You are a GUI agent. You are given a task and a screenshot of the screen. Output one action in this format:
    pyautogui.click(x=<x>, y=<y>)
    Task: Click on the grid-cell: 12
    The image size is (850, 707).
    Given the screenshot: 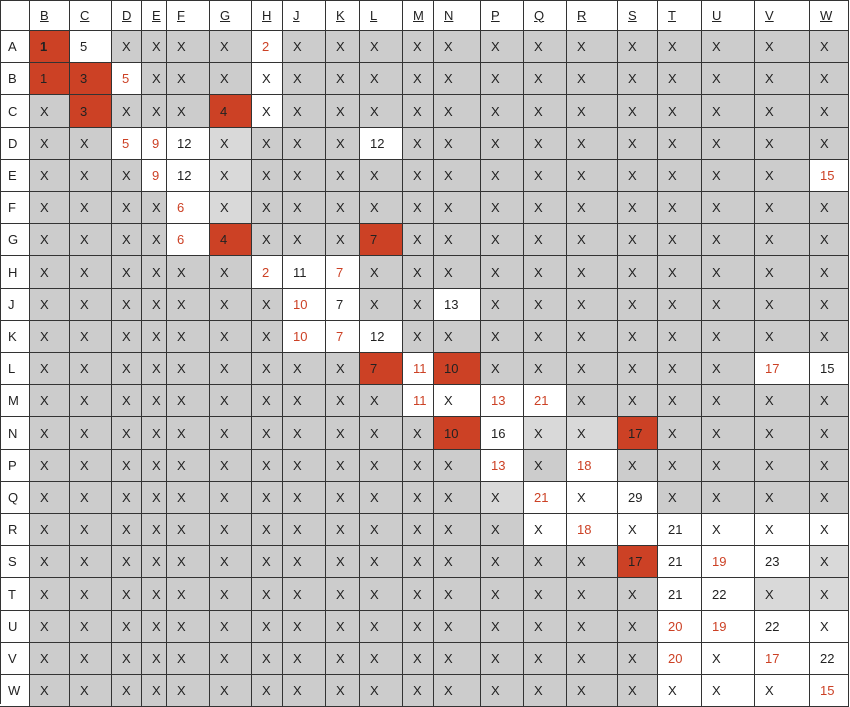 What is the action you would take?
    pyautogui.click(x=188, y=144)
    